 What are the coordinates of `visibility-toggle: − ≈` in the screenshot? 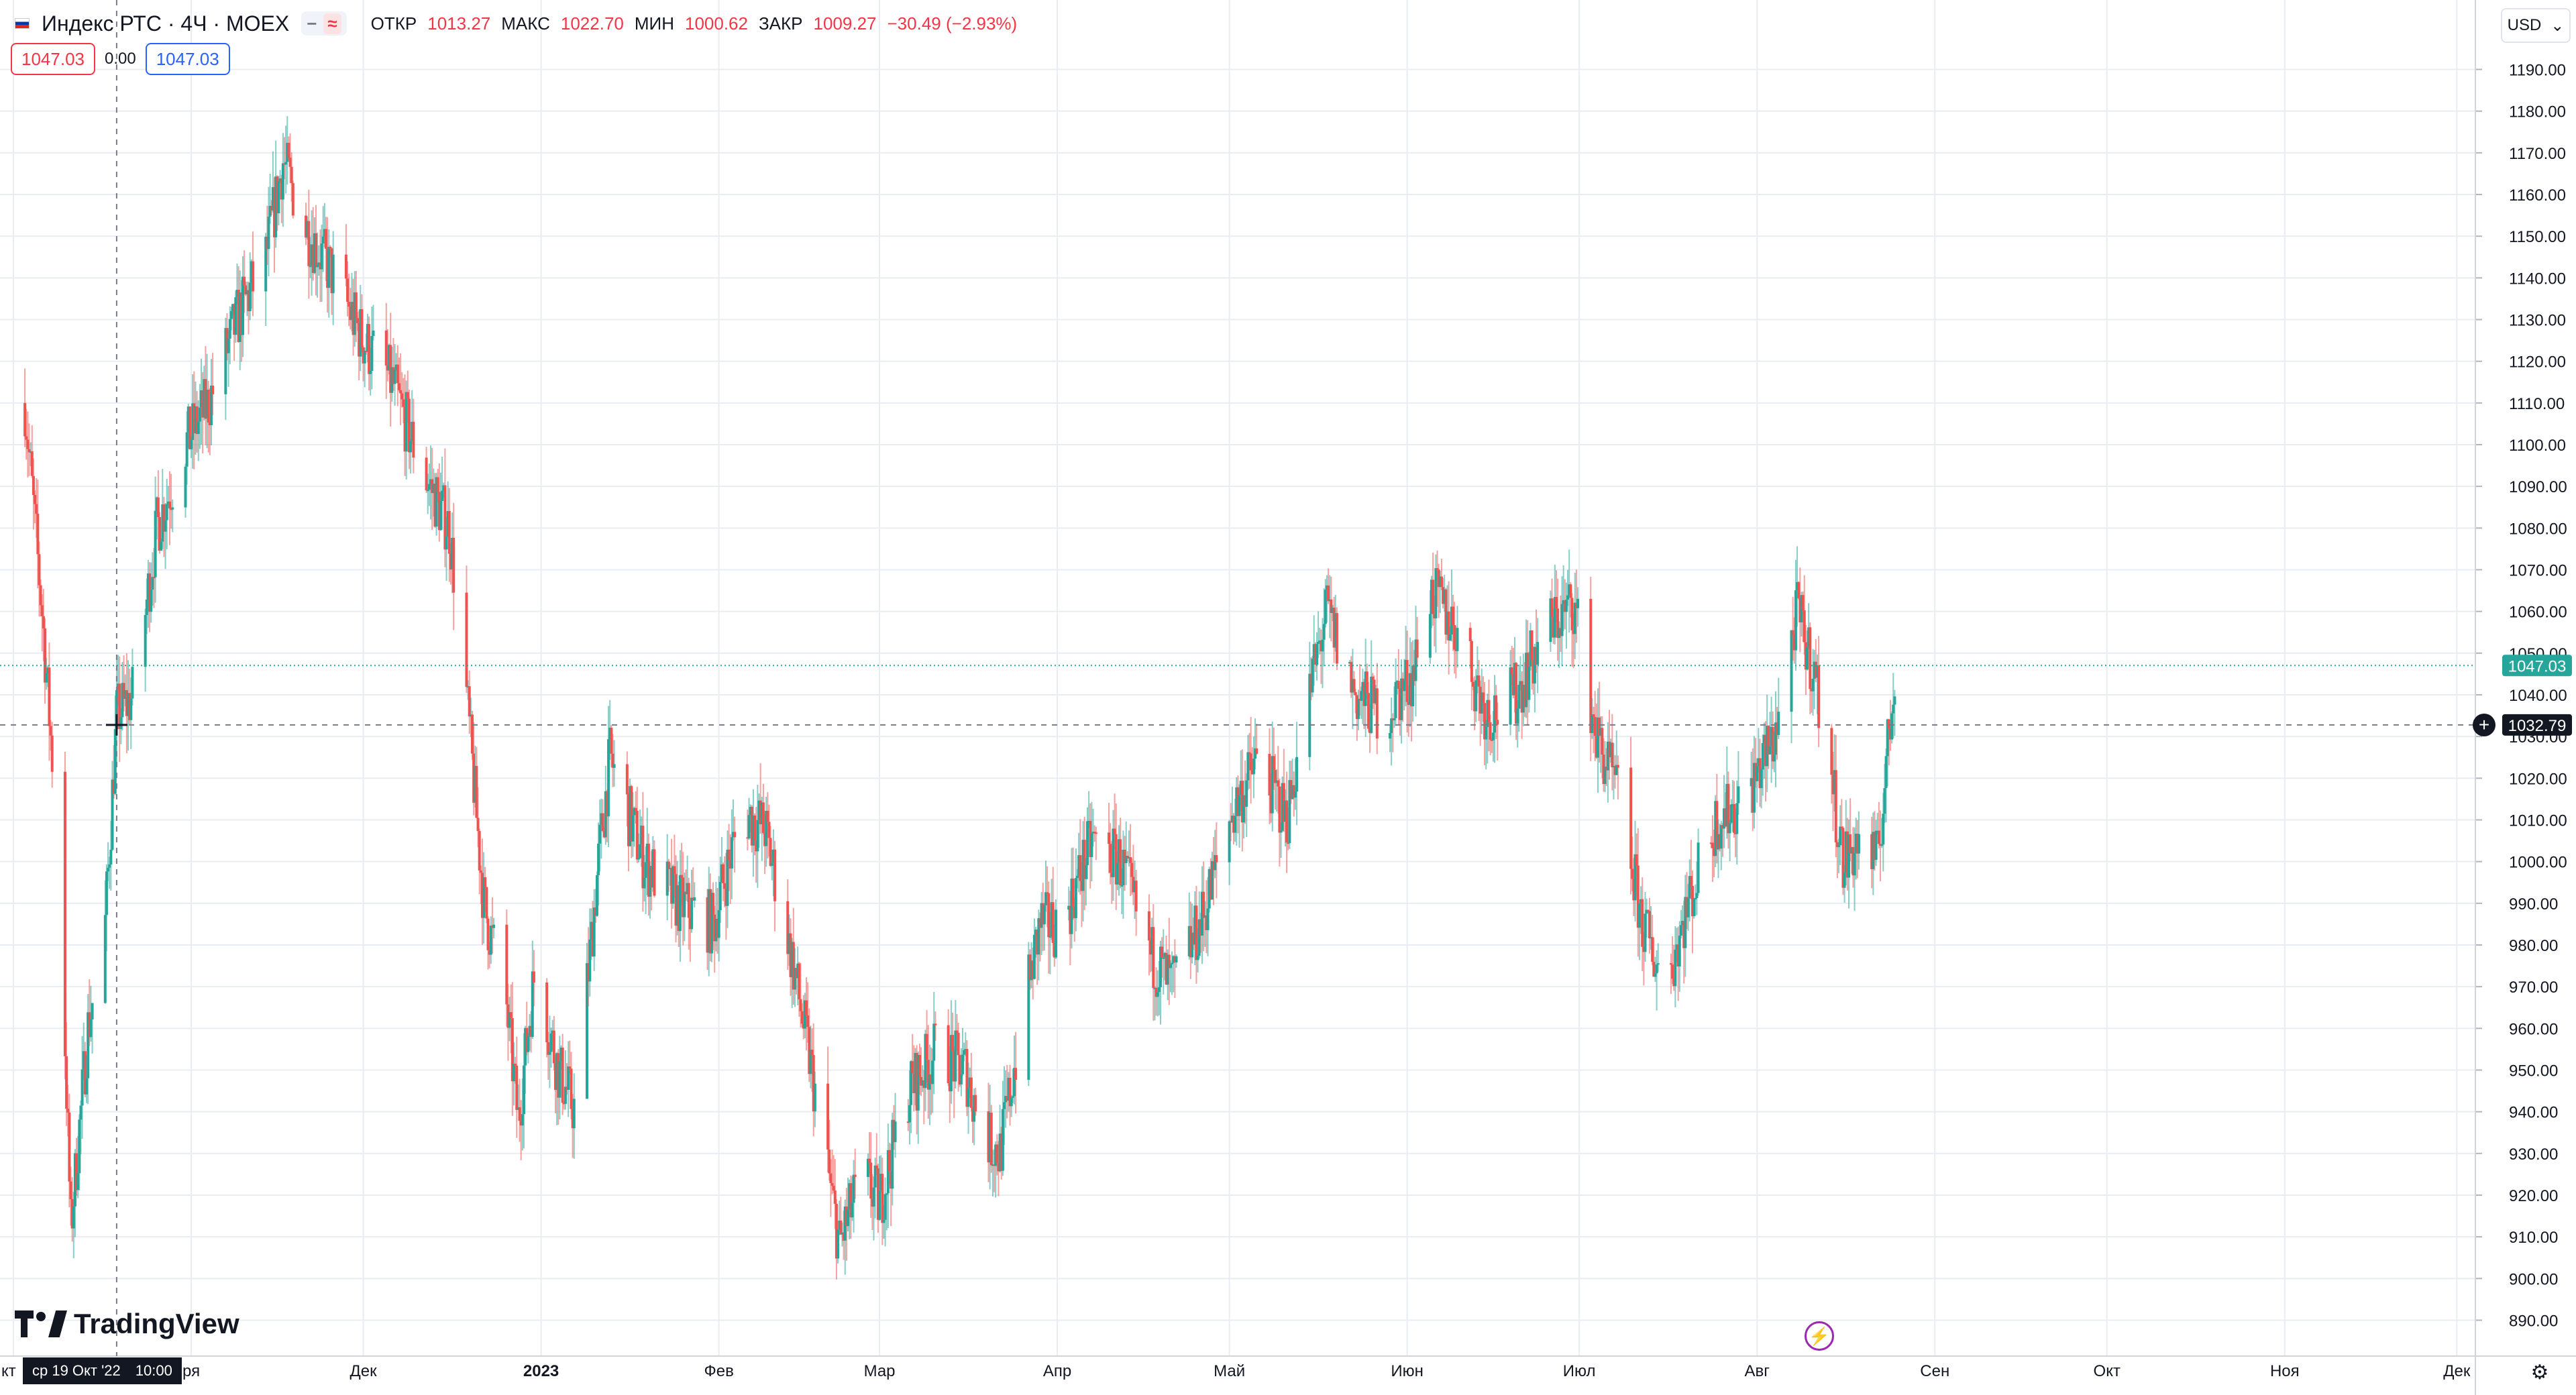 It's located at (324, 23).